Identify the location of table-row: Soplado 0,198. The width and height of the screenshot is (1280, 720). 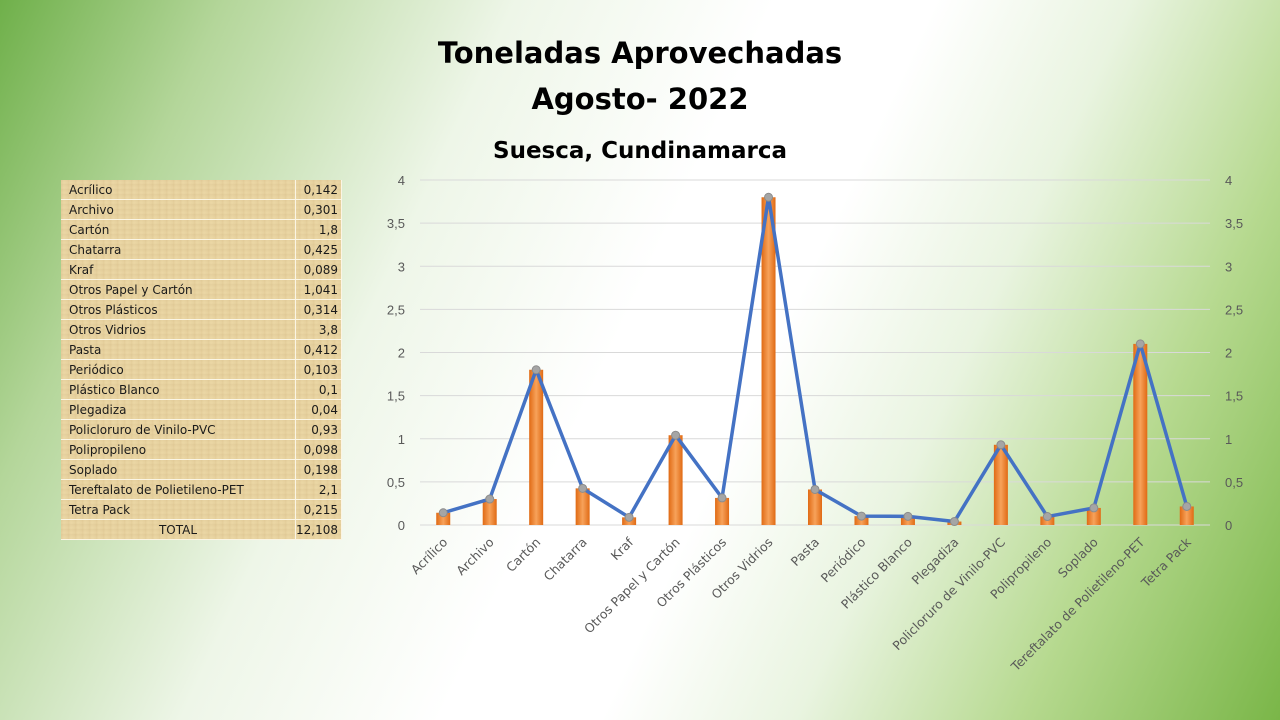
(201, 469).